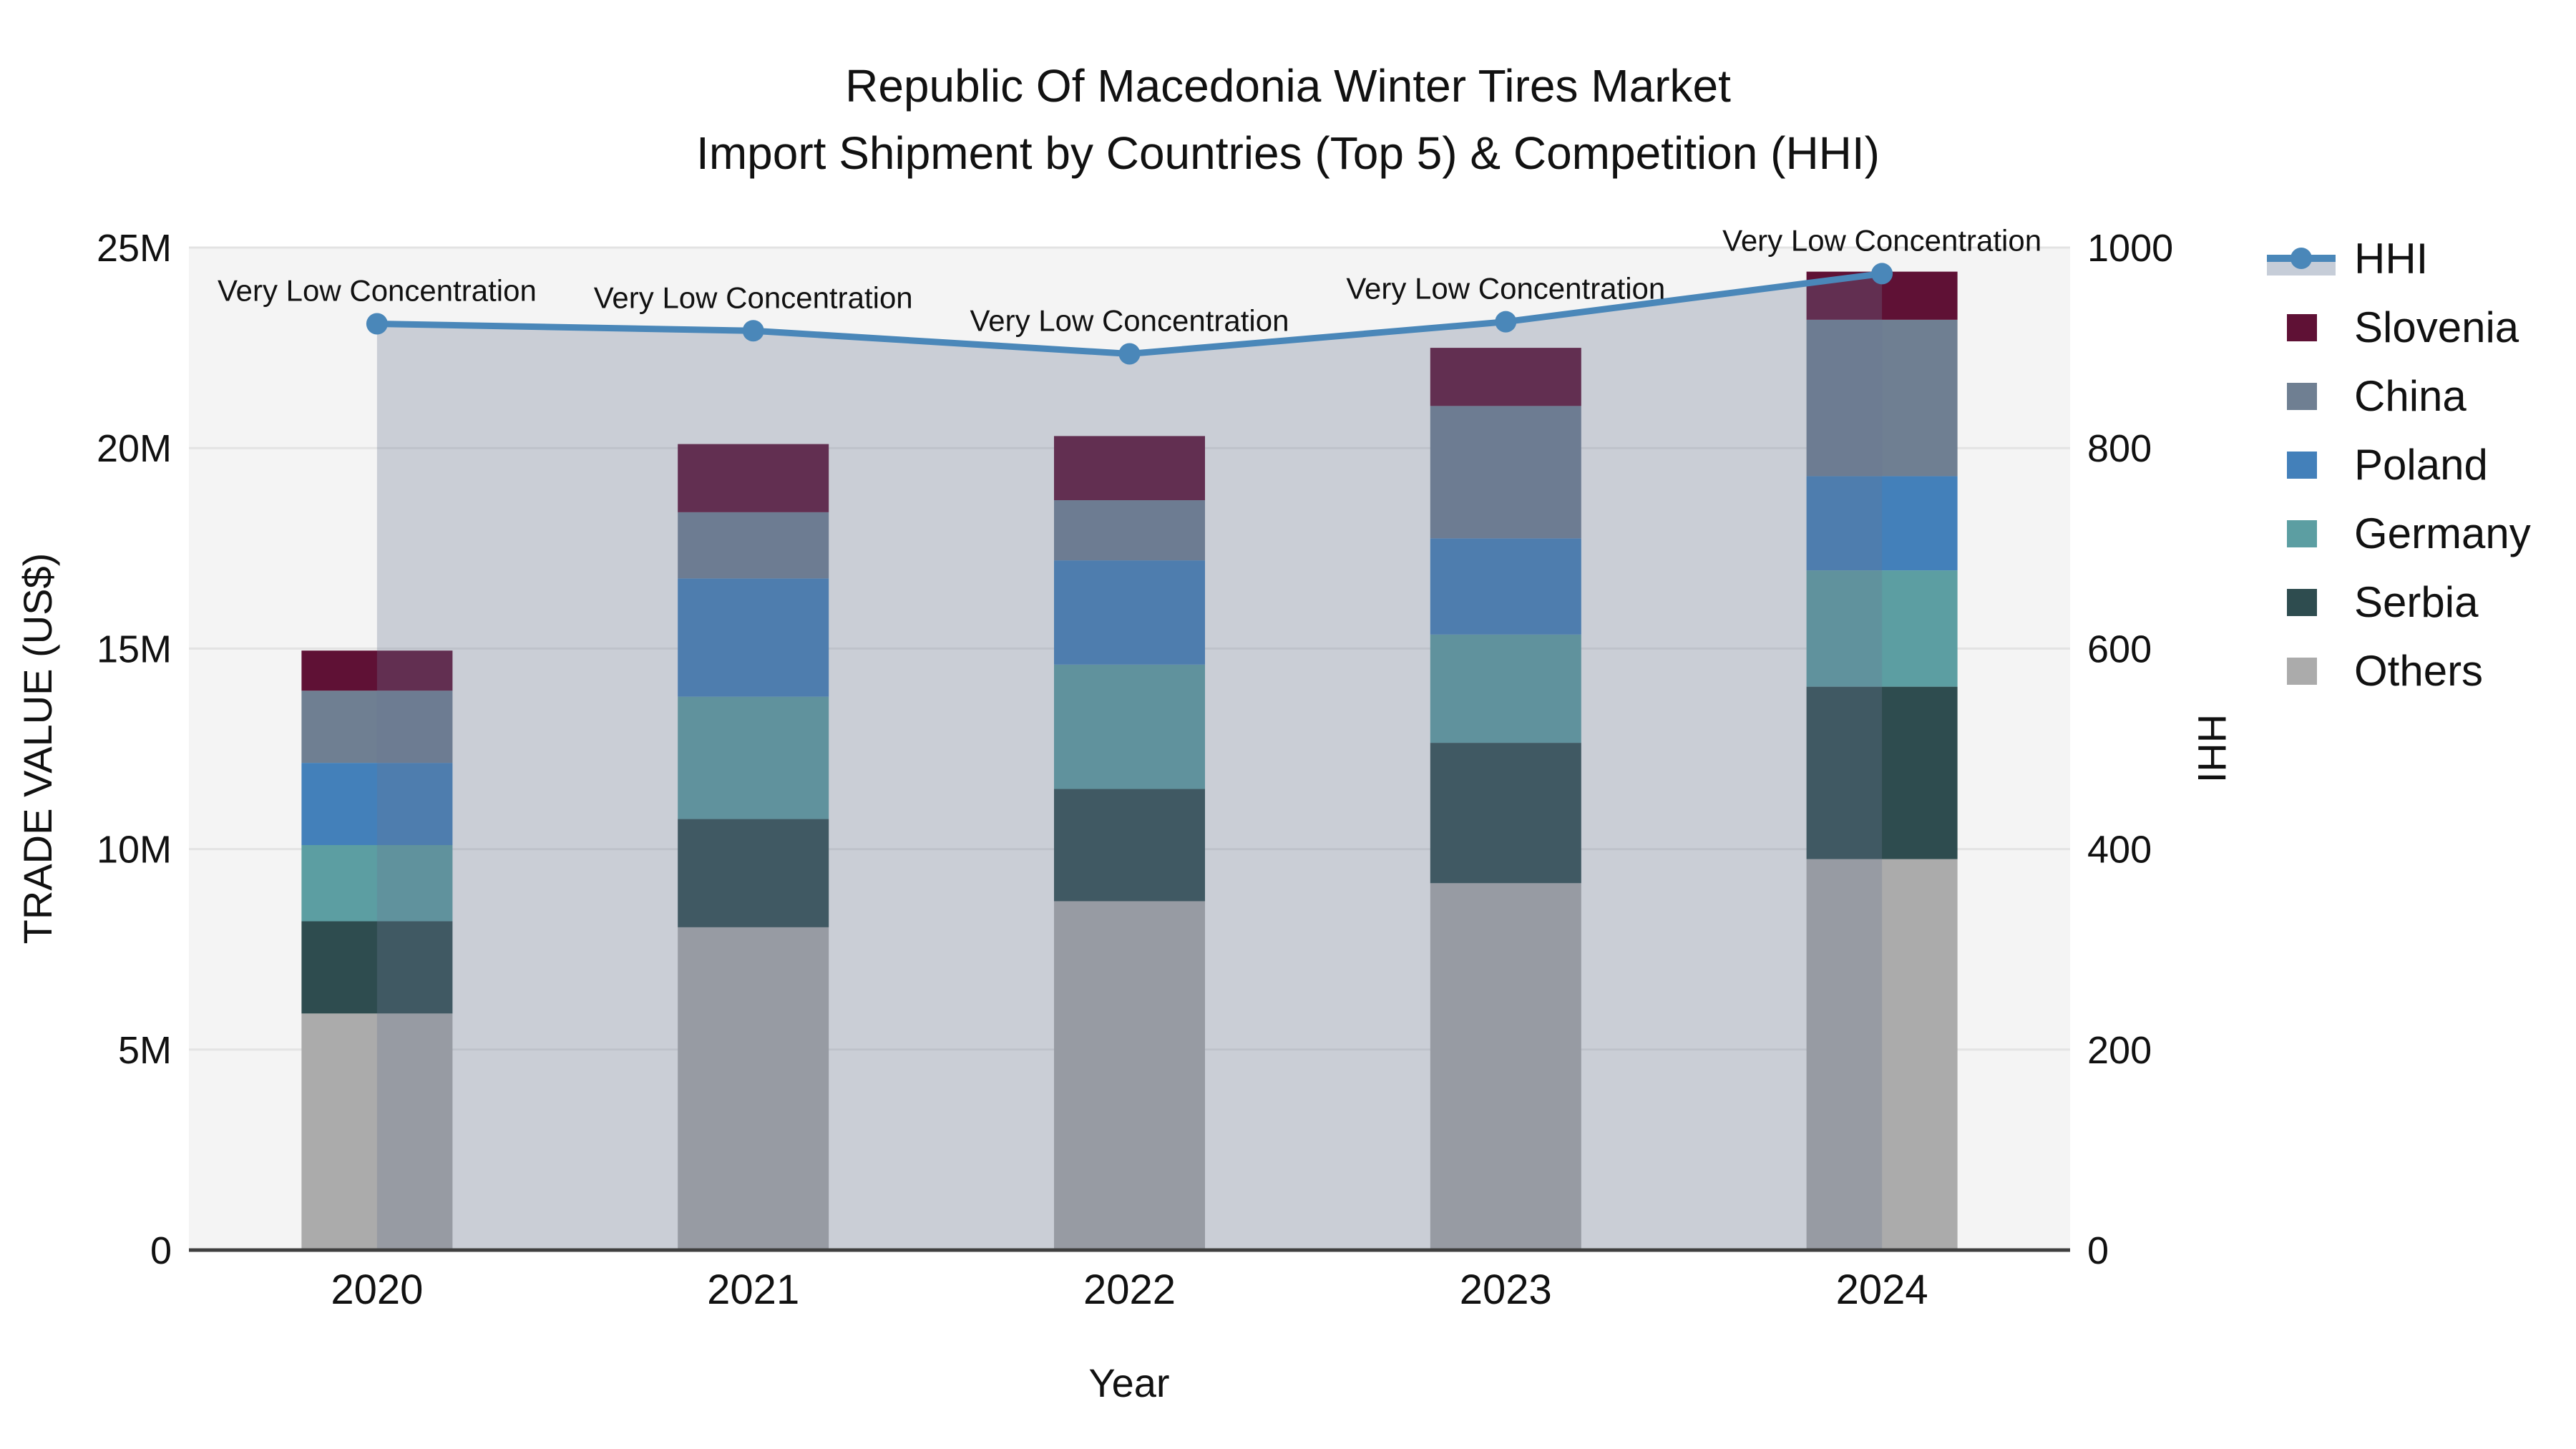  What do you see at coordinates (1882, 628) in the screenshot?
I see `bar-segment-germany-2024` at bounding box center [1882, 628].